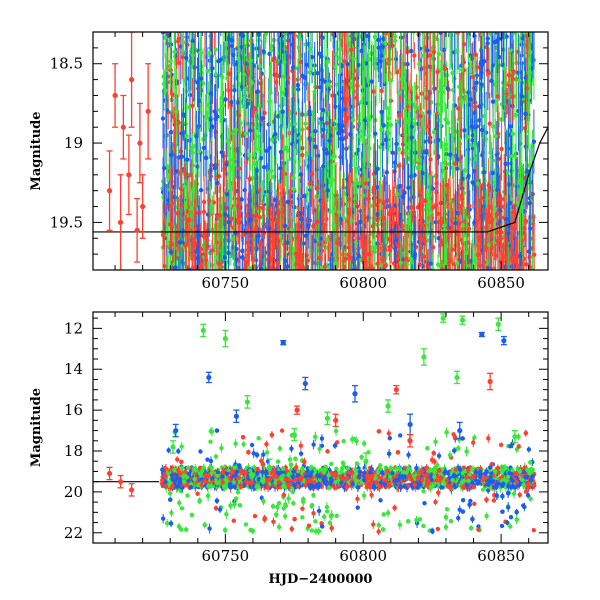 The image size is (600, 600). I want to click on y-tick-label: 18.5, so click(66, 64).